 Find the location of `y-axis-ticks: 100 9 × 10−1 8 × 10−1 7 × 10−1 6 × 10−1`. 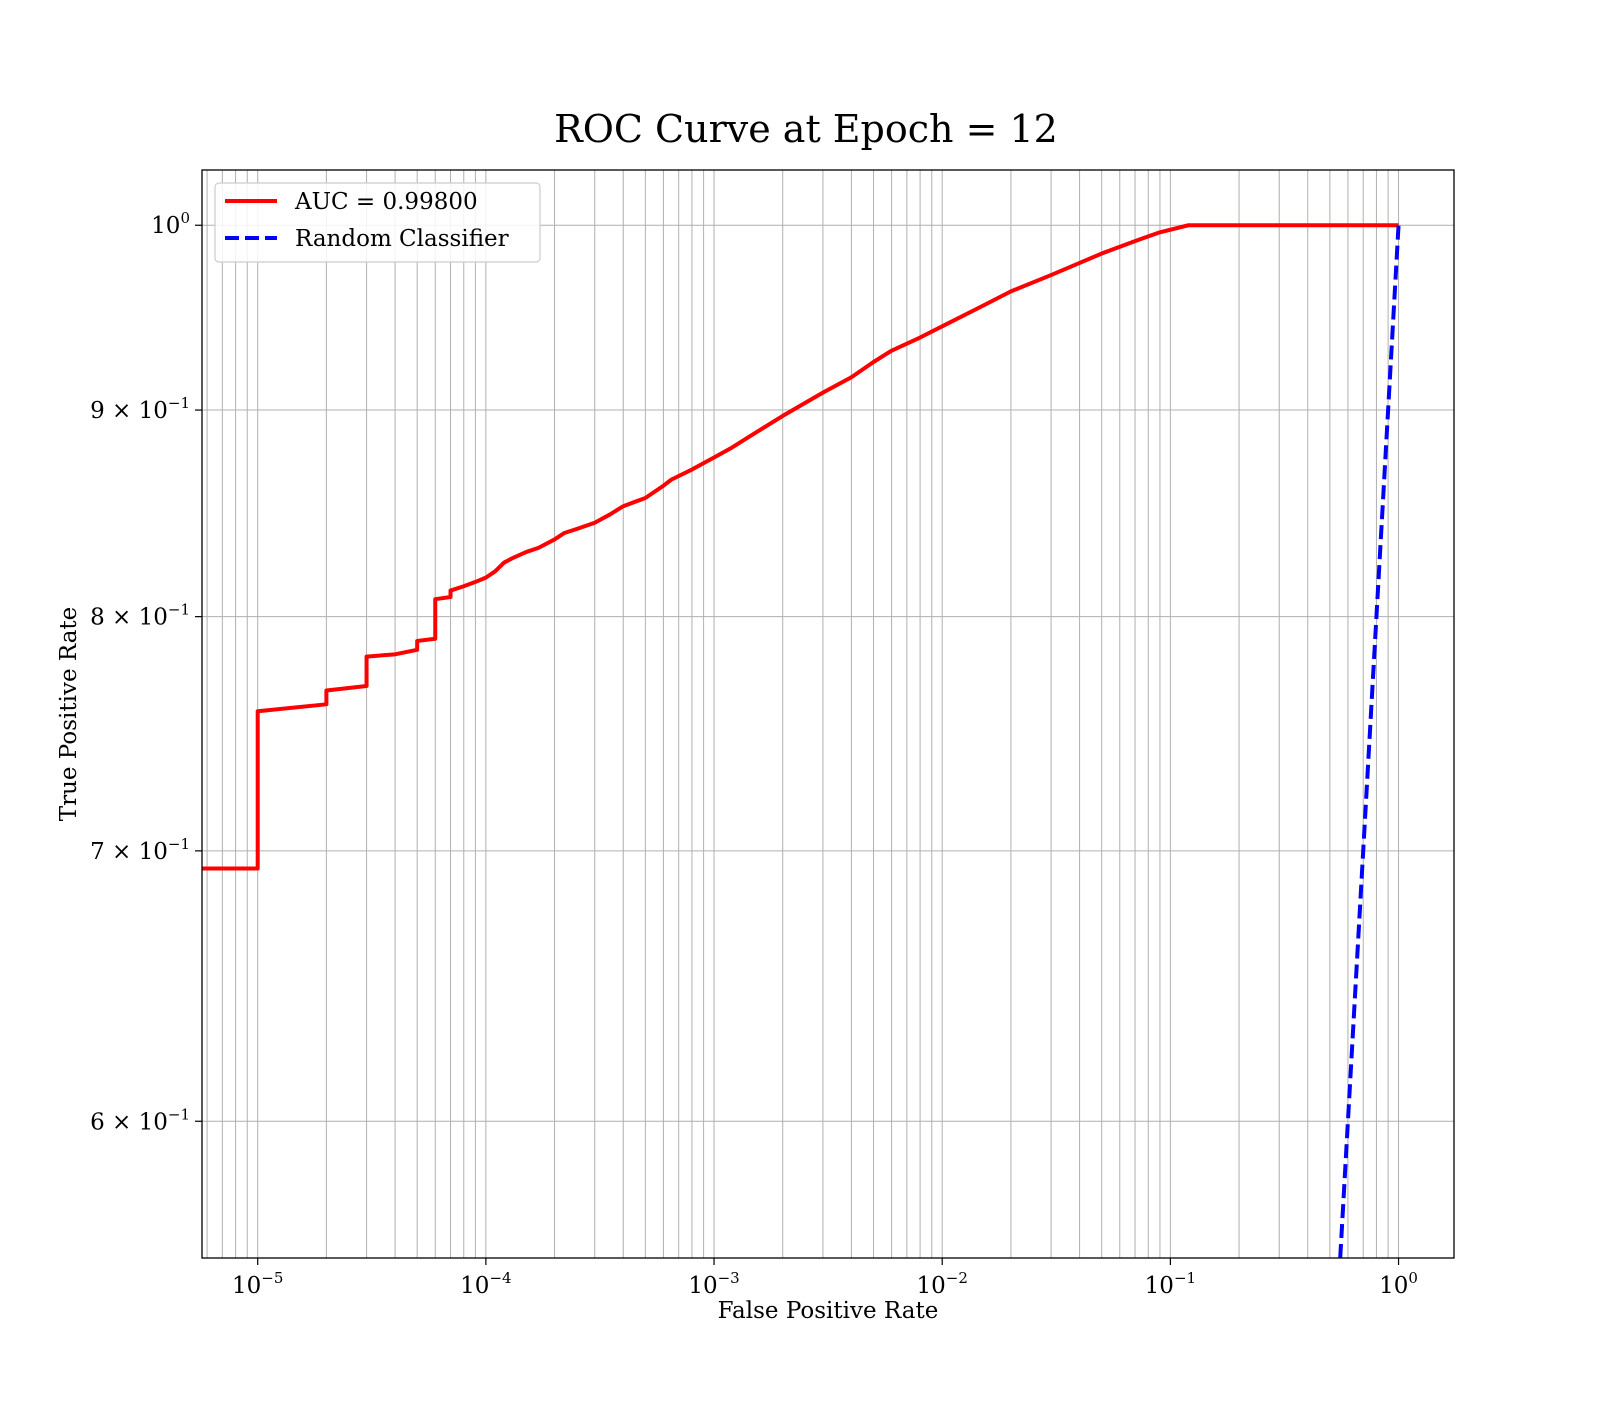

y-axis-ticks: 100 9 × 10−1 8 × 10−1 7 × 10−1 6 × 10−1 is located at coordinates (146, 672).